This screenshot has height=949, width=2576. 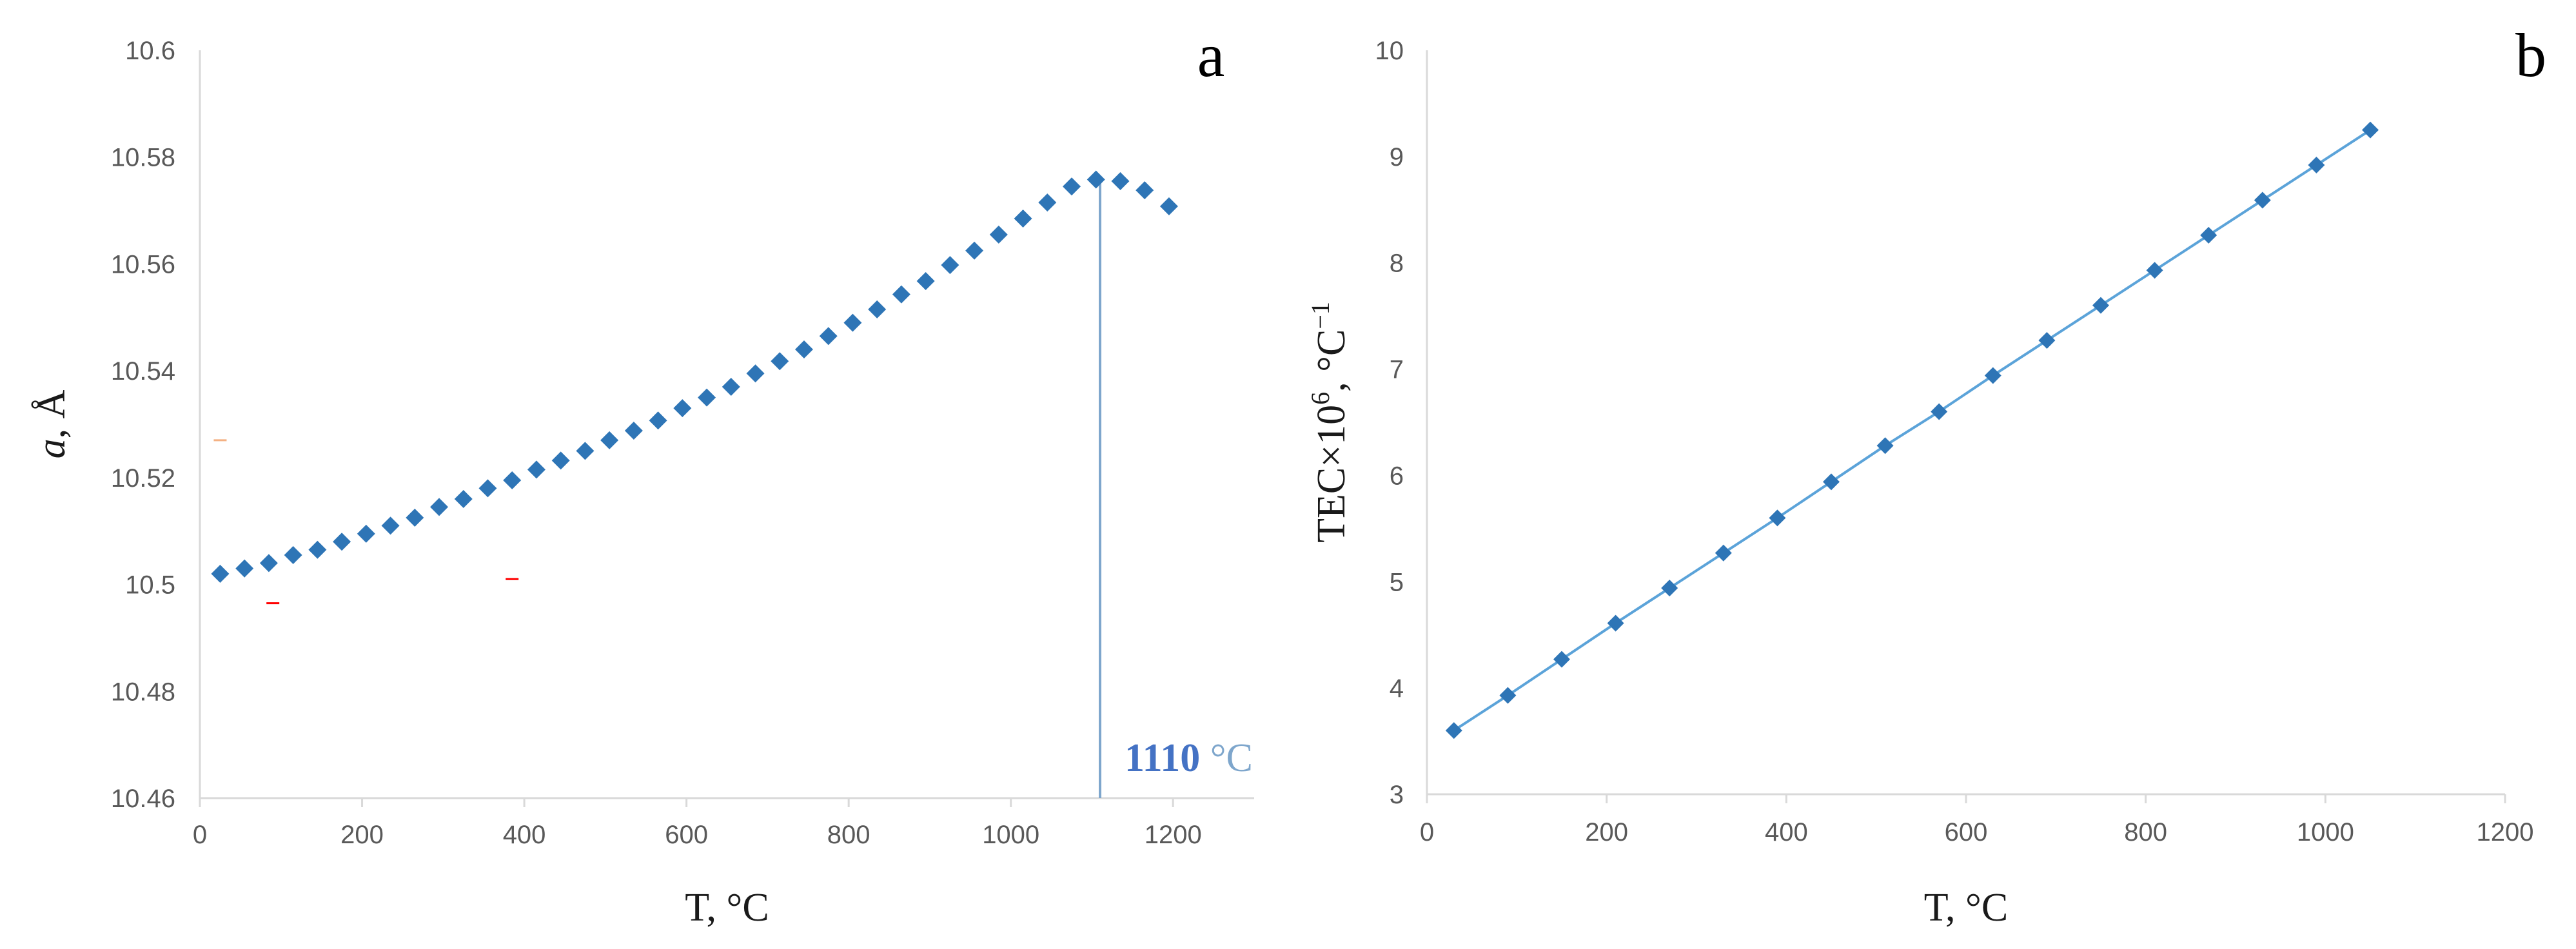 What do you see at coordinates (1397, 370) in the screenshot?
I see `y-tick-label: 7` at bounding box center [1397, 370].